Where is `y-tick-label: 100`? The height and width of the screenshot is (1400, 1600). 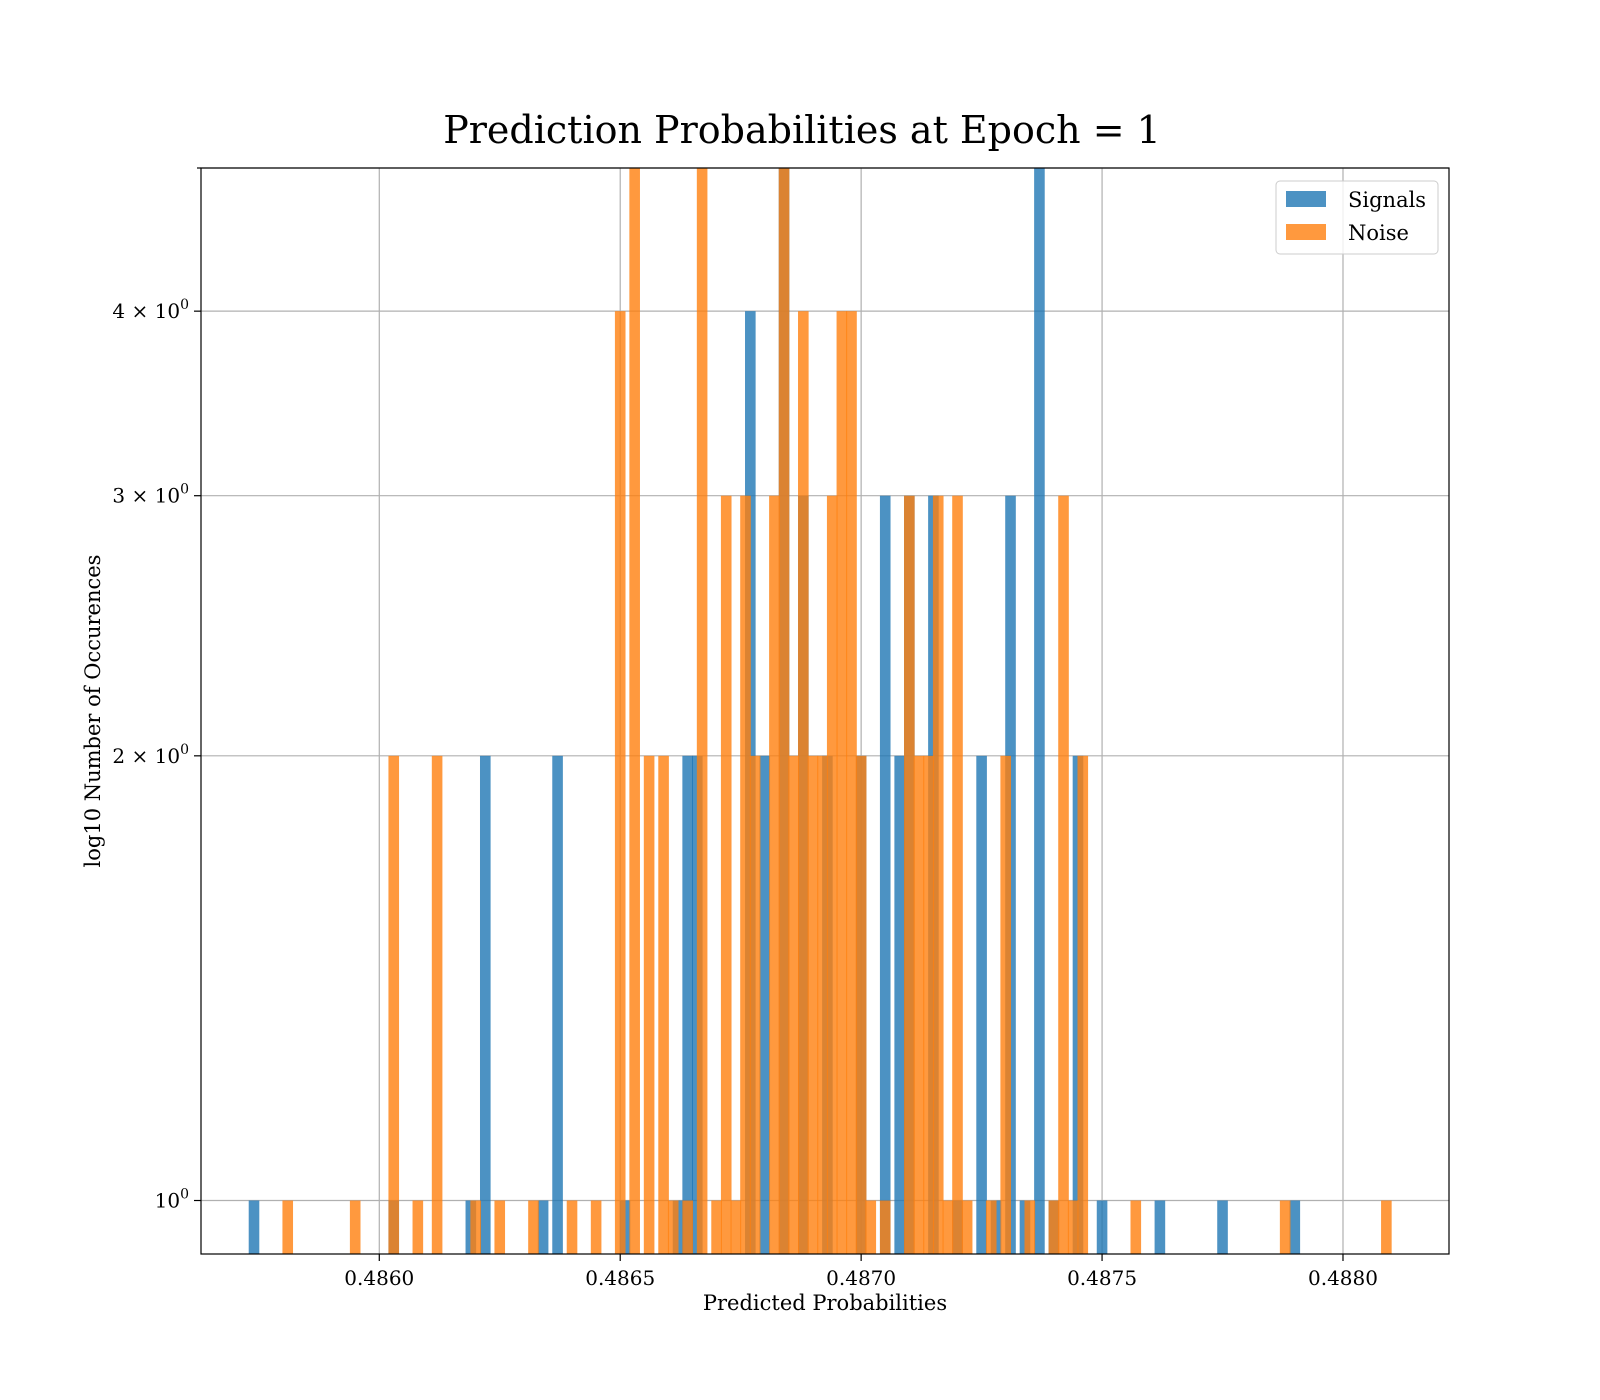
y-tick-label: 100 is located at coordinates (172, 1200).